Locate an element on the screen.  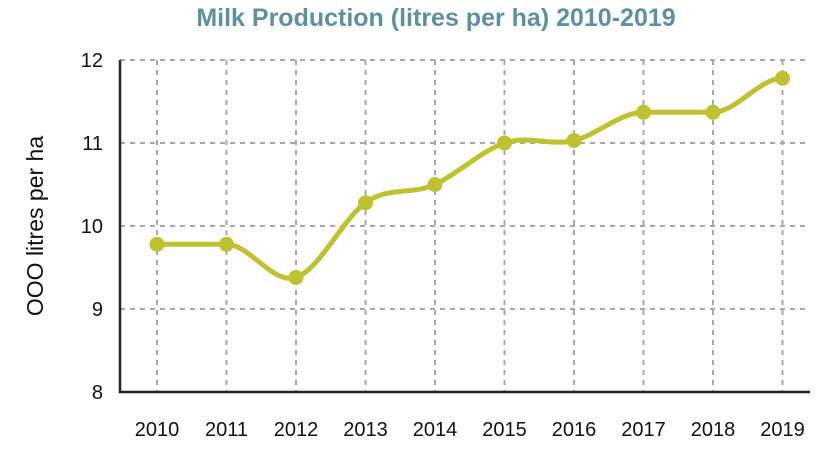
y-tick-label-10: 10 is located at coordinates (92, 227).